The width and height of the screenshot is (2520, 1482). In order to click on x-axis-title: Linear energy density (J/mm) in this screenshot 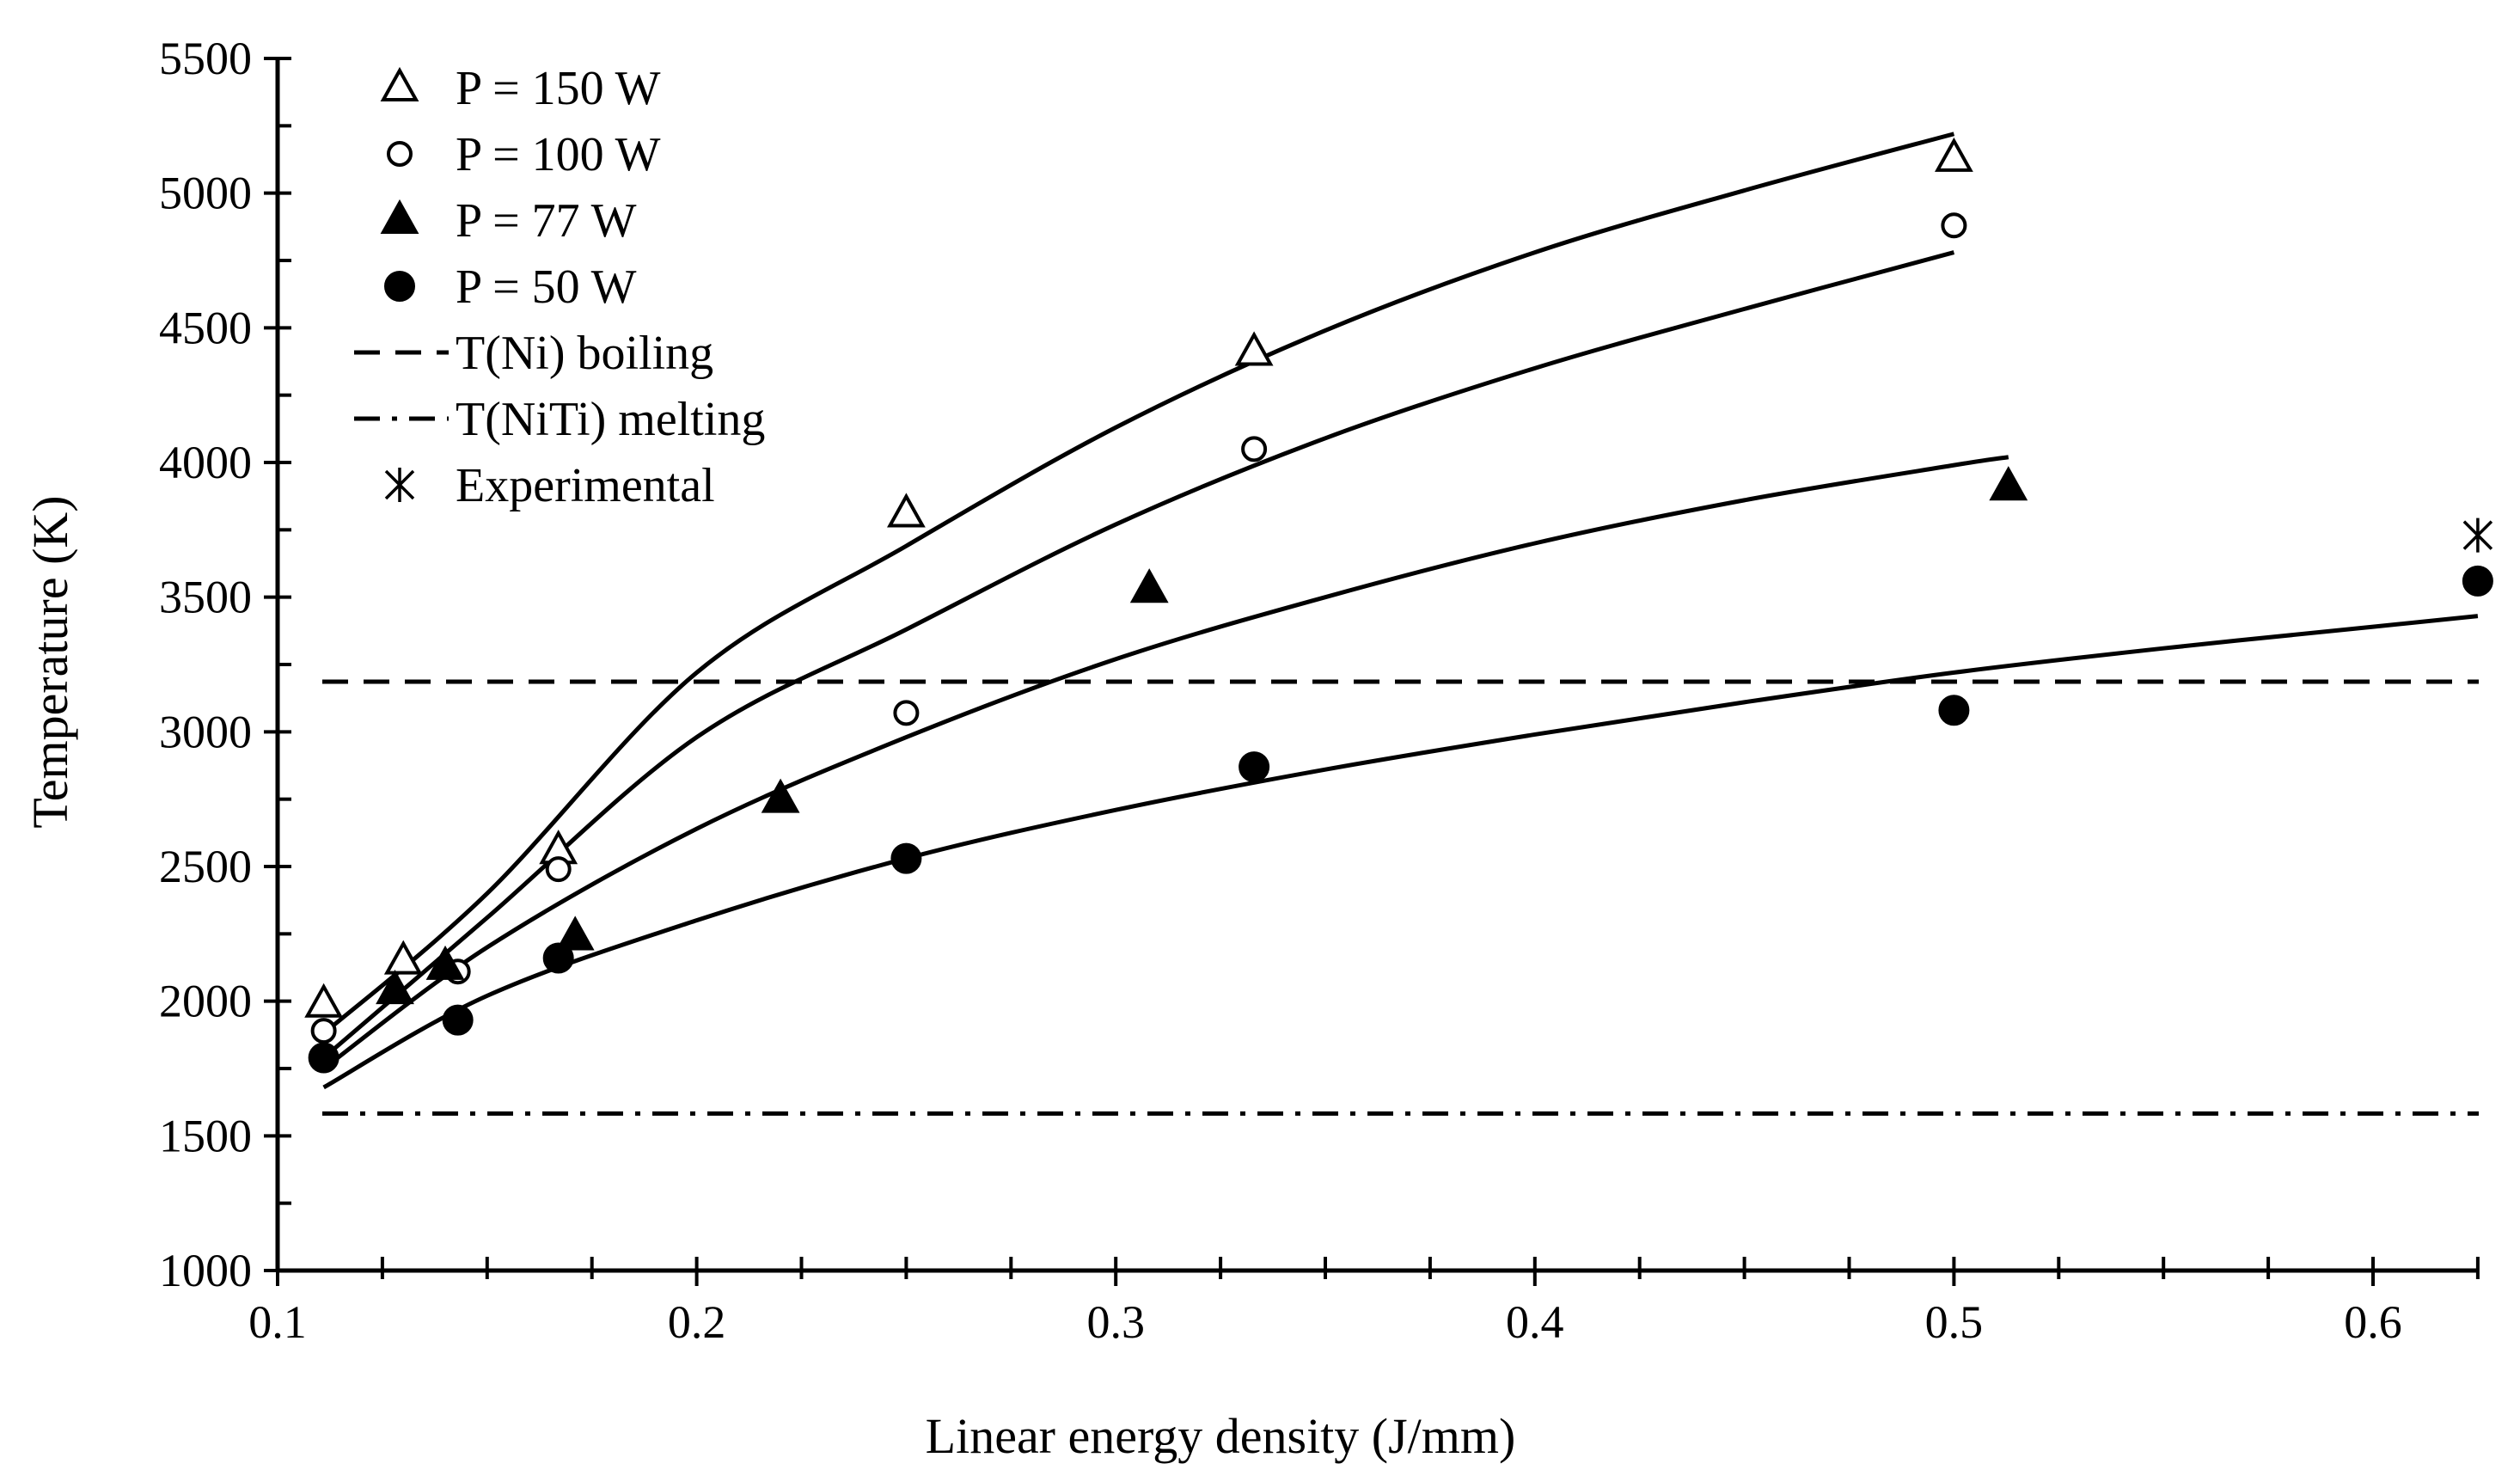, I will do `click(1221, 1436)`.